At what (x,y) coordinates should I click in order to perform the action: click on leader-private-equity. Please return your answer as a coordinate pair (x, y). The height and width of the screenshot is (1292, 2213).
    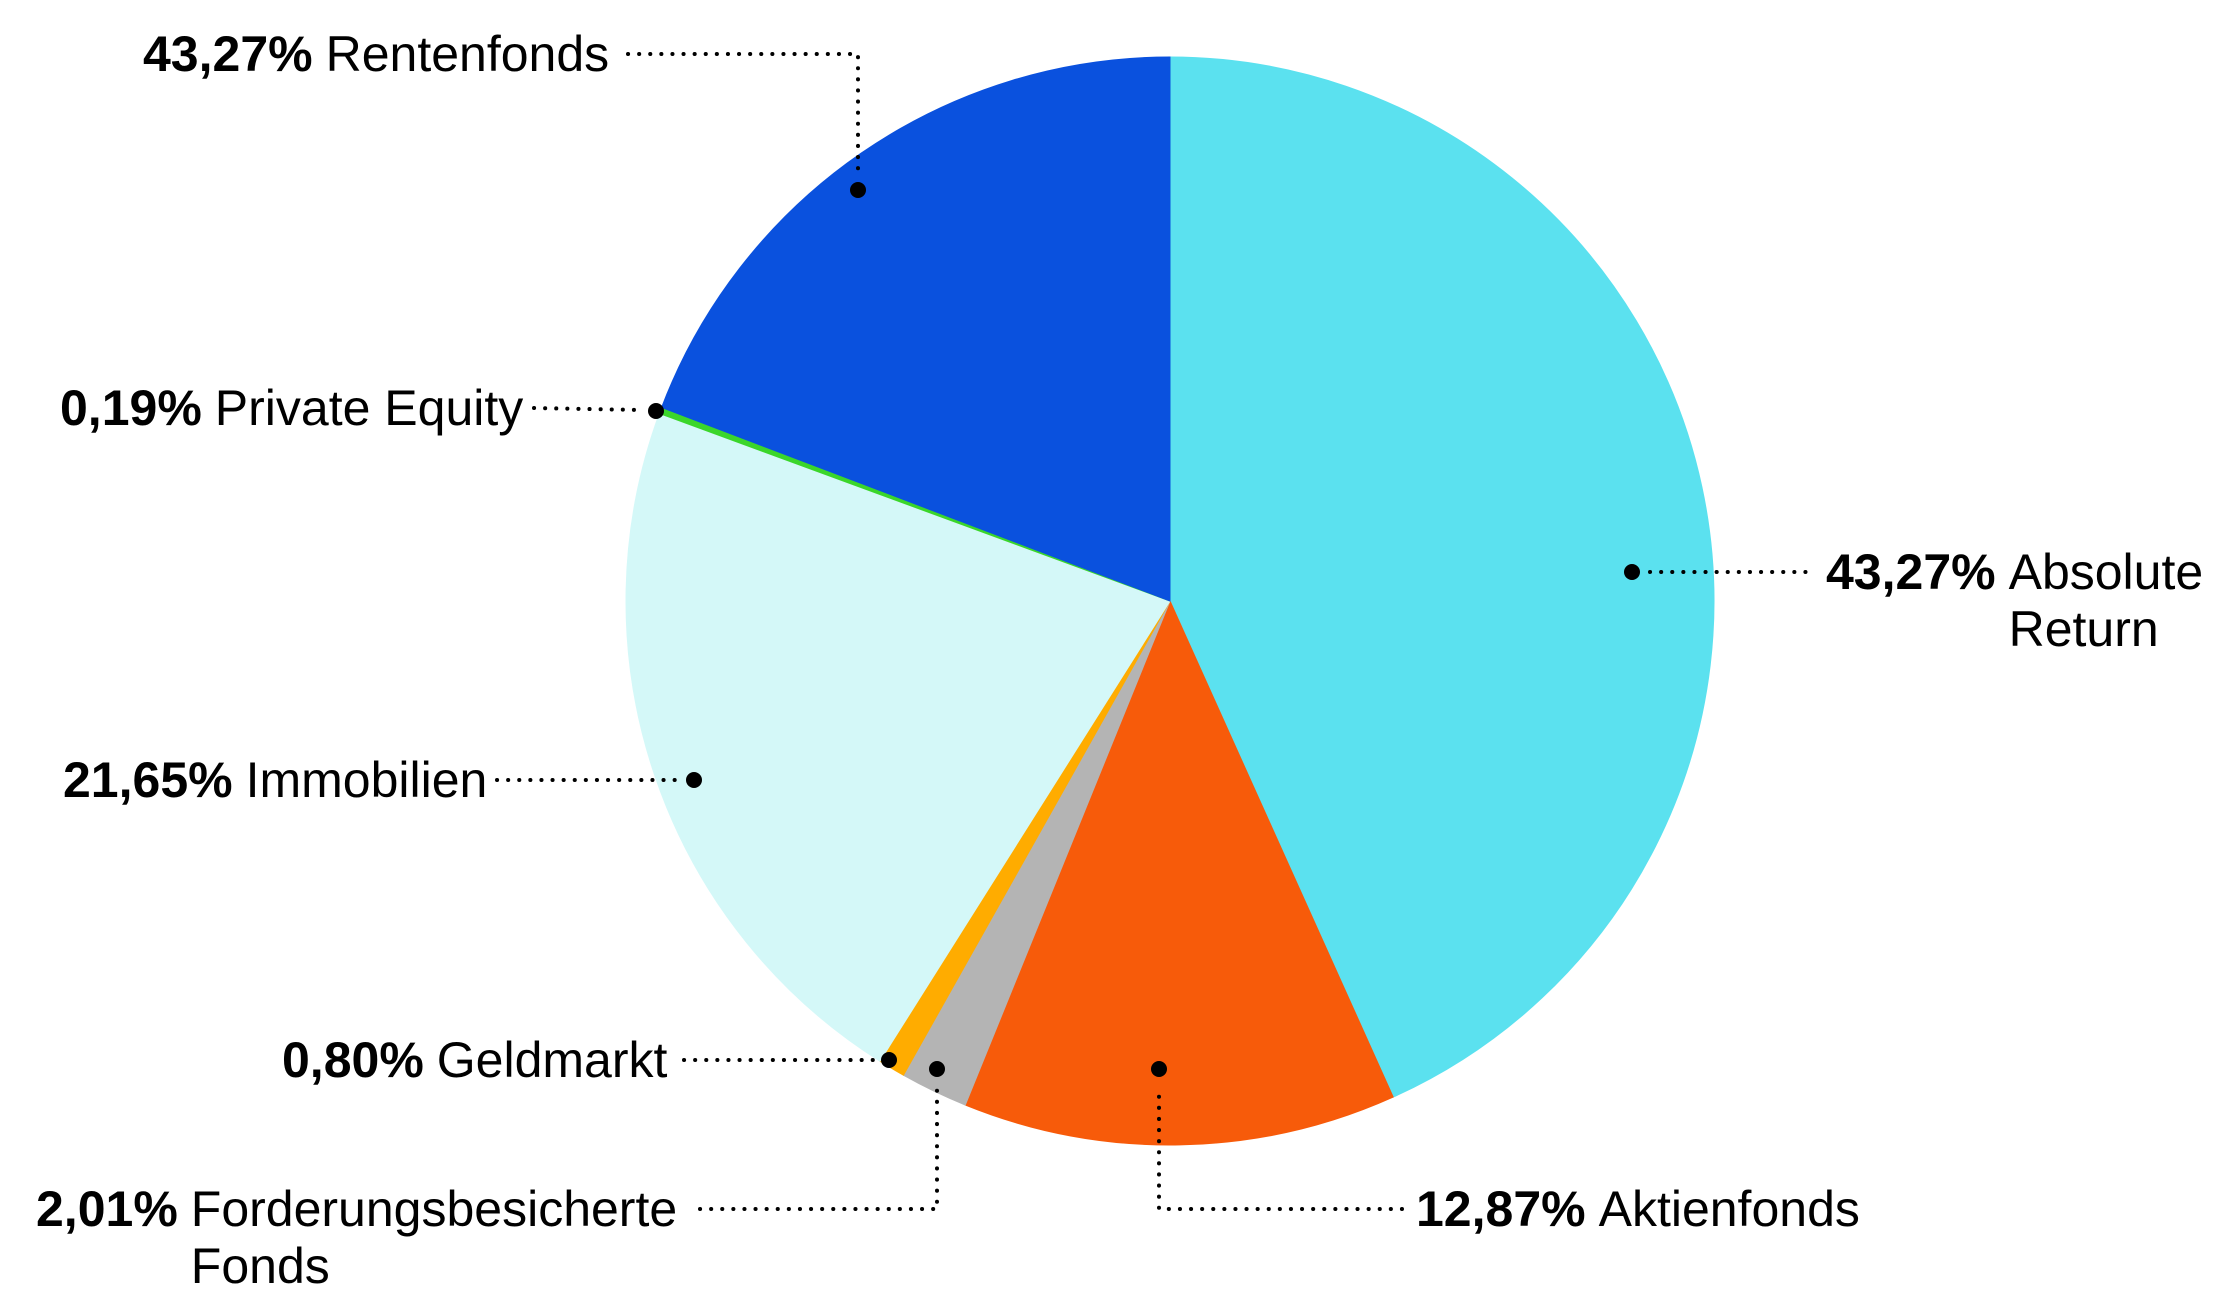
    Looking at the image, I should click on (588, 409).